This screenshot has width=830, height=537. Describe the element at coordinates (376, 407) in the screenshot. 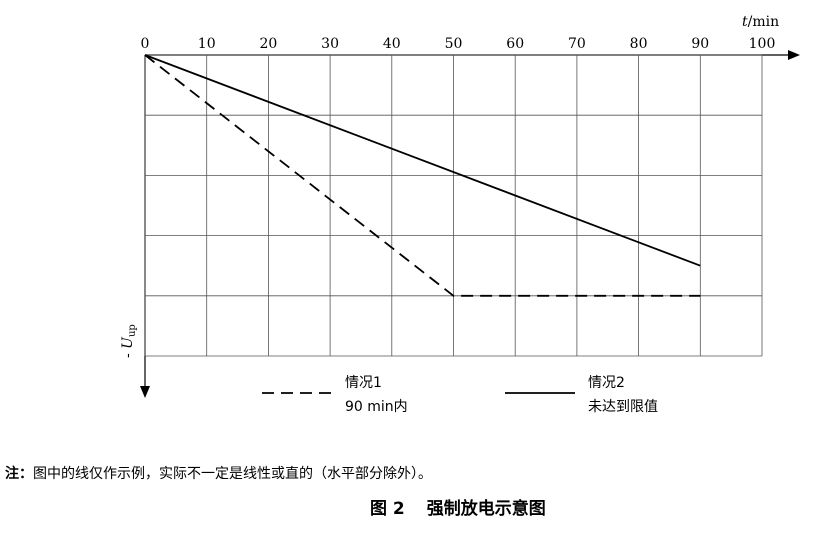

I see `legend-label: 90 min内` at that location.